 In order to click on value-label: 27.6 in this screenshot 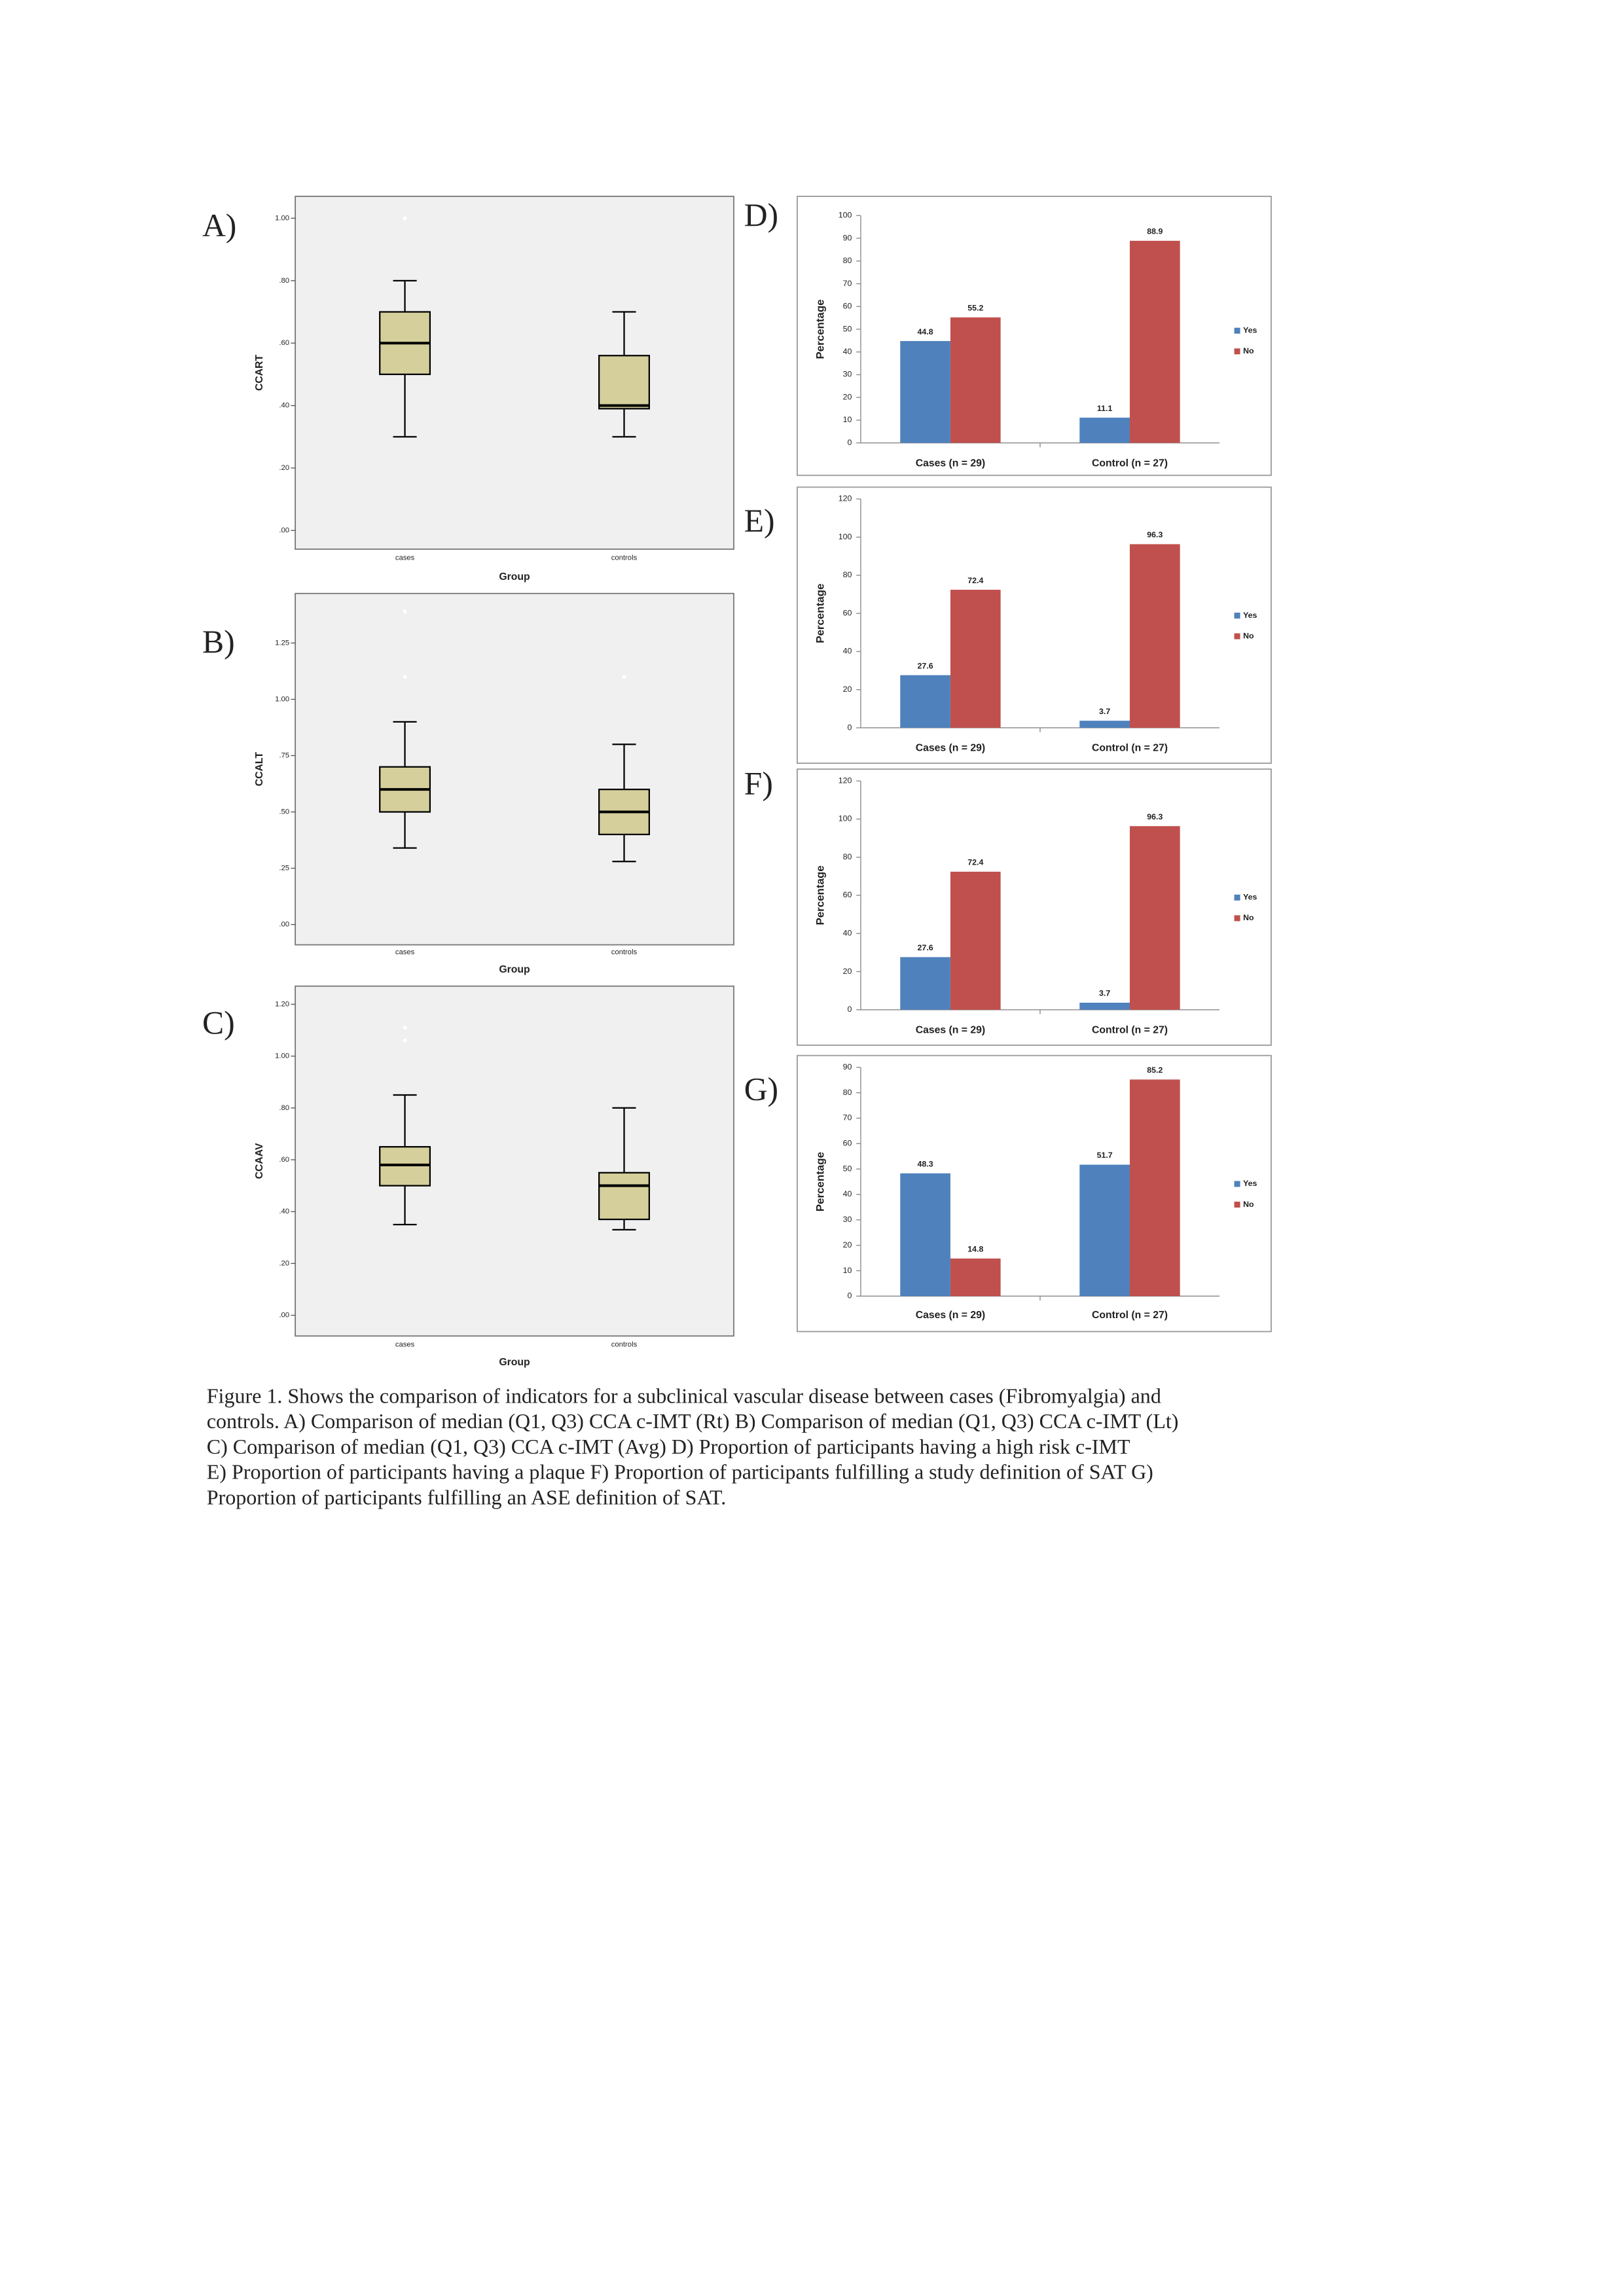, I will do `click(925, 947)`.